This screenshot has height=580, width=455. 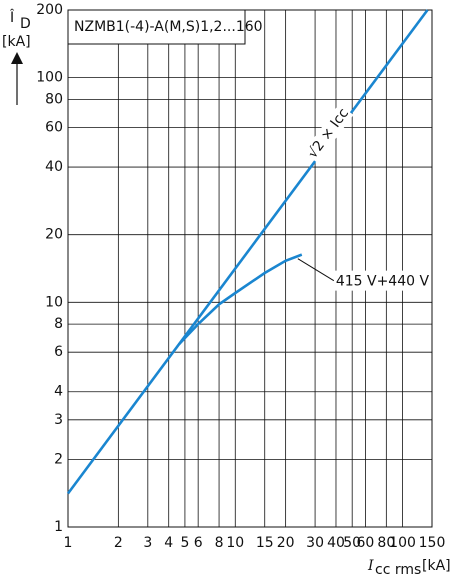 I want to click on x-tick-label: 80, so click(x=386, y=543).